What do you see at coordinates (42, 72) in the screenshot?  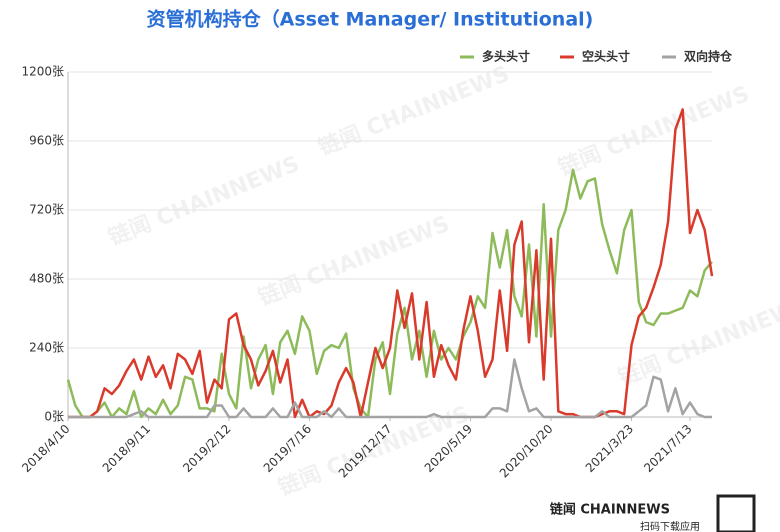 I see `y-tick-label: 1200张` at bounding box center [42, 72].